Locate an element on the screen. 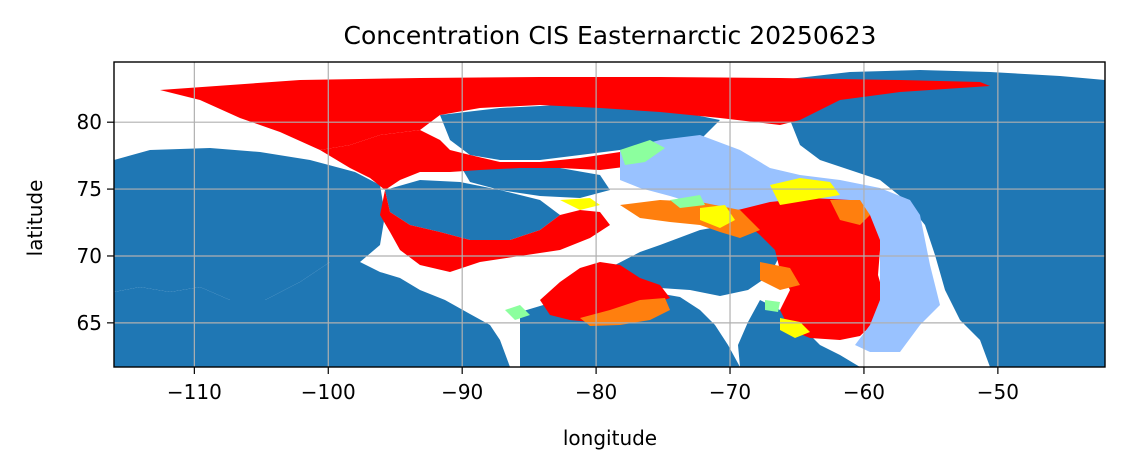 This screenshot has height=474, width=1125. y-axis: 65 70 75 80 is located at coordinates (95, 222).